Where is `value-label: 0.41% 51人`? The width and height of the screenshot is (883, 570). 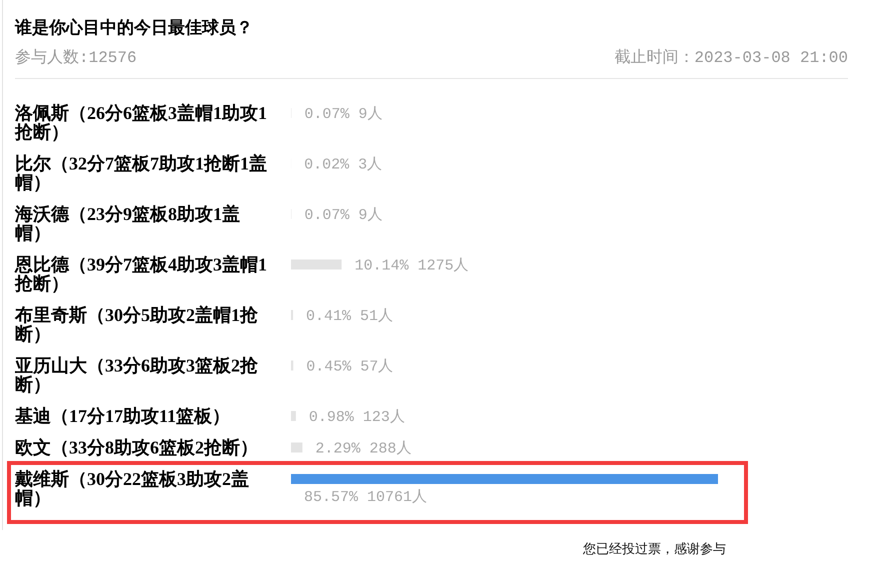
value-label: 0.41% 51人 is located at coordinates (350, 316).